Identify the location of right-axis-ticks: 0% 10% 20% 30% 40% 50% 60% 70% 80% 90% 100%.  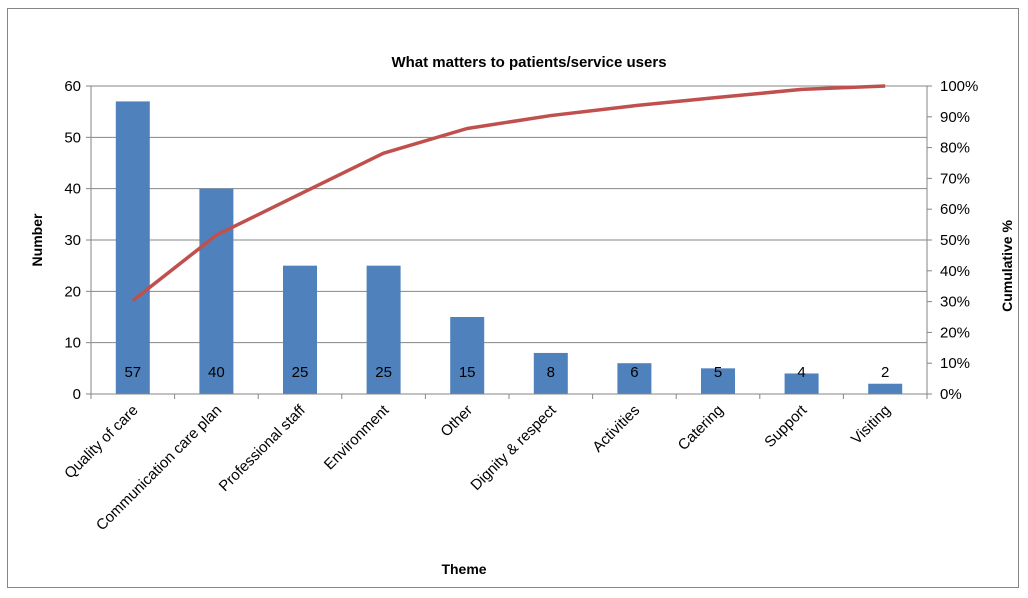
(959, 240).